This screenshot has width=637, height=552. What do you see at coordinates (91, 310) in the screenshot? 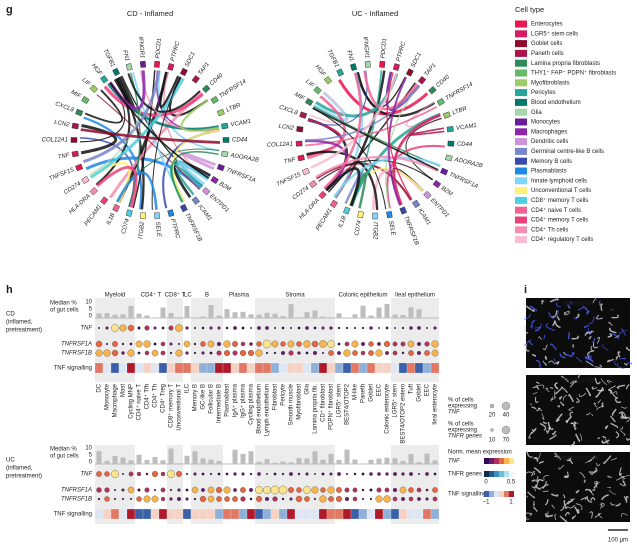
I see `axis-tick: 5` at bounding box center [91, 310].